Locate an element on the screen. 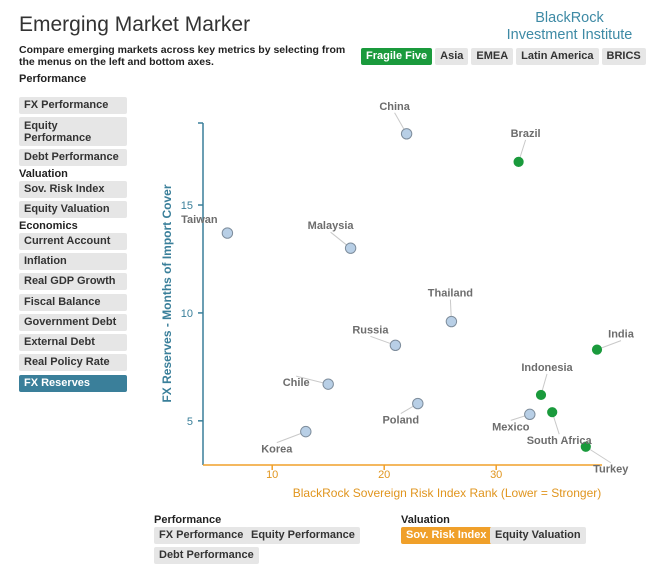  x-axis-ticks: 10 20 30 is located at coordinates (384, 473).